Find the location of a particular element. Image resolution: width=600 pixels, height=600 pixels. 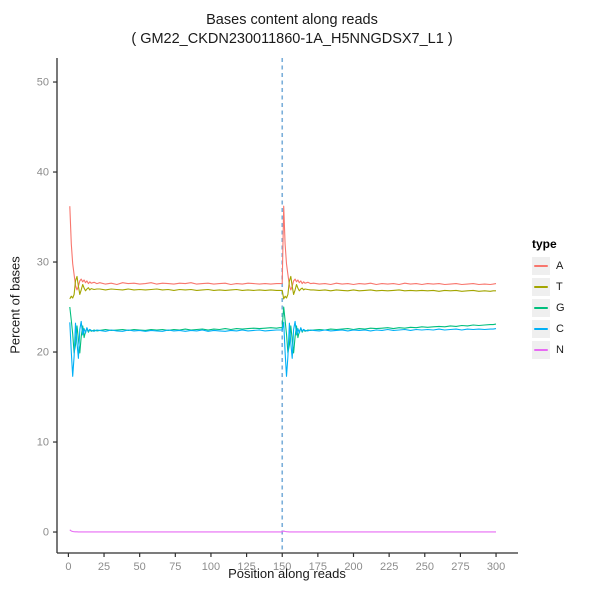

legend-key-swatch-A is located at coordinates (541, 265).